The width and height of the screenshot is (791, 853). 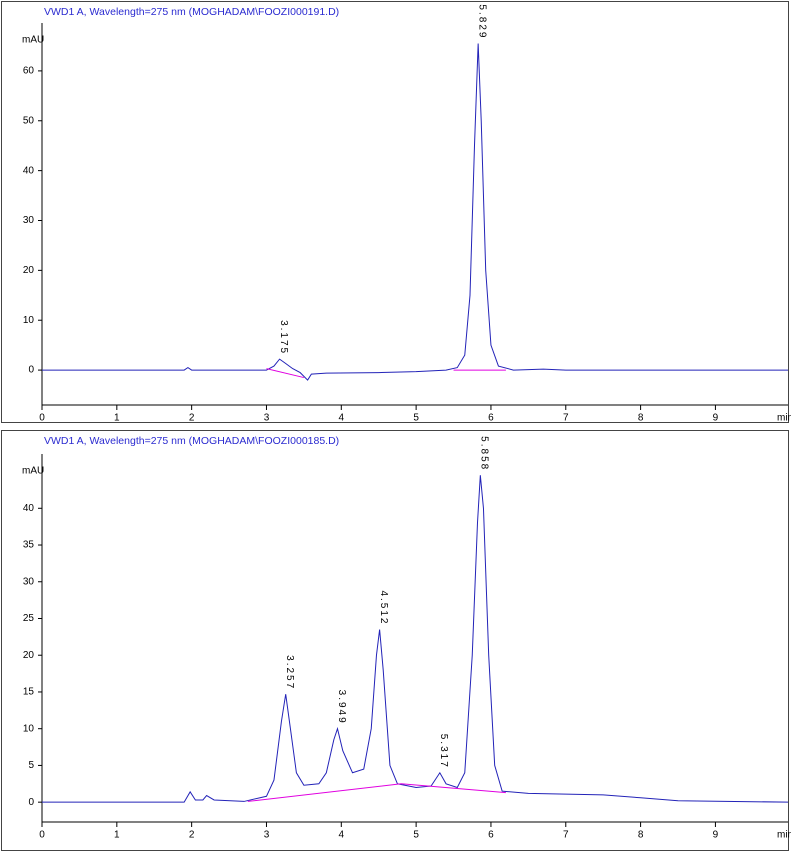 What do you see at coordinates (31, 765) in the screenshot?
I see `y-tick-label: 5` at bounding box center [31, 765].